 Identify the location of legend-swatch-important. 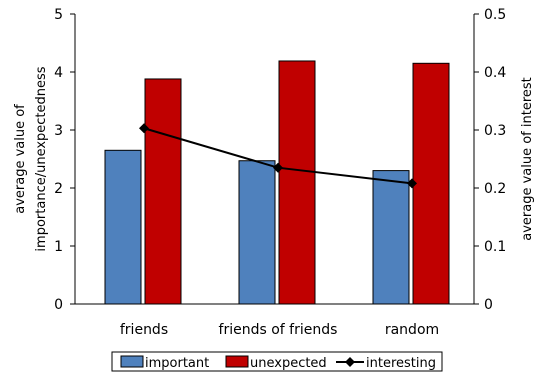
(132, 361).